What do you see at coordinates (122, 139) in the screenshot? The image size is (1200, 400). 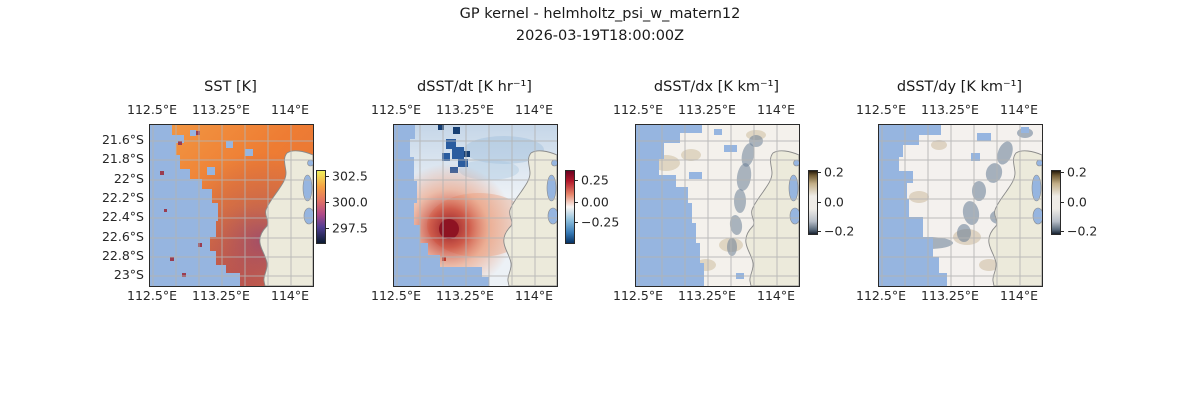 I see `ytick: 21.6°S` at bounding box center [122, 139].